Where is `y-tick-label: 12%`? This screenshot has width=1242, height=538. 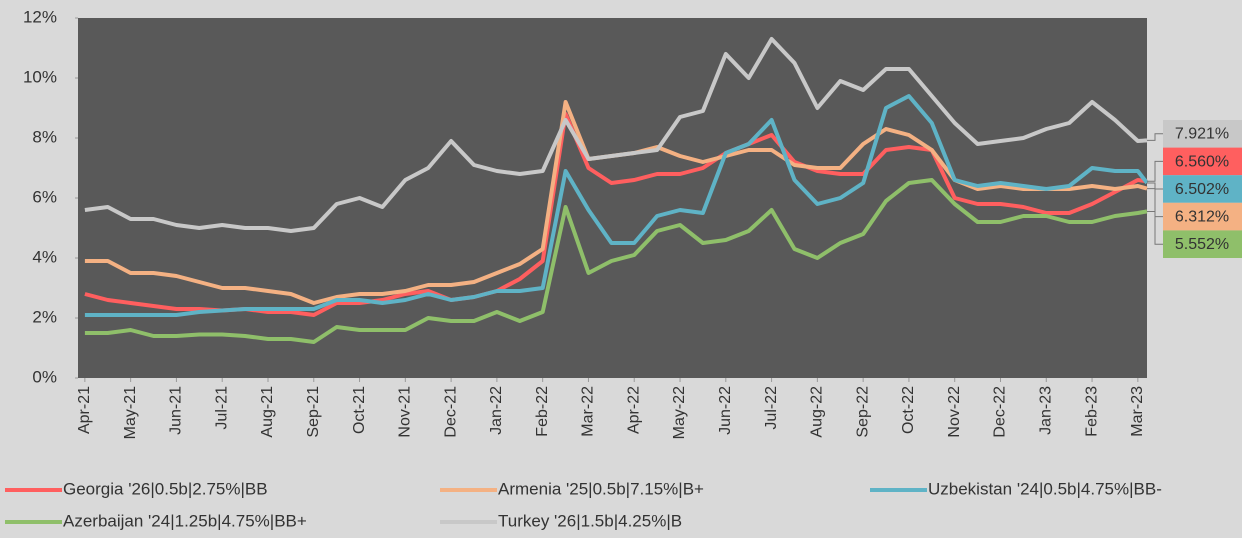 y-tick-label: 12% is located at coordinates (40, 16).